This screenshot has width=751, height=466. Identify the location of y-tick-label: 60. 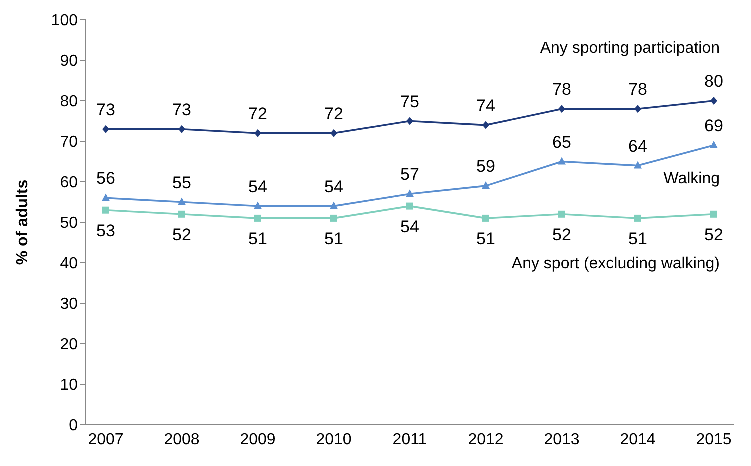
(69, 183).